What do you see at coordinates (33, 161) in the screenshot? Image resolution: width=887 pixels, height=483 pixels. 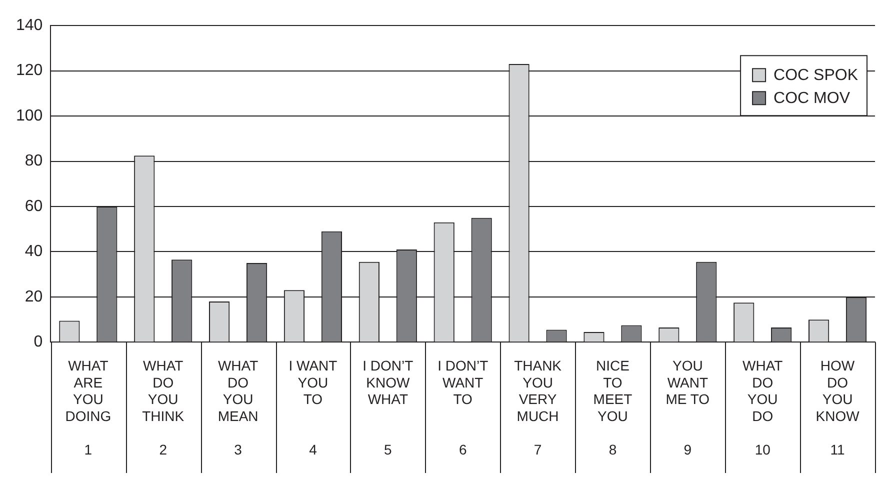 I see `y-tick-label: 80` at bounding box center [33, 161].